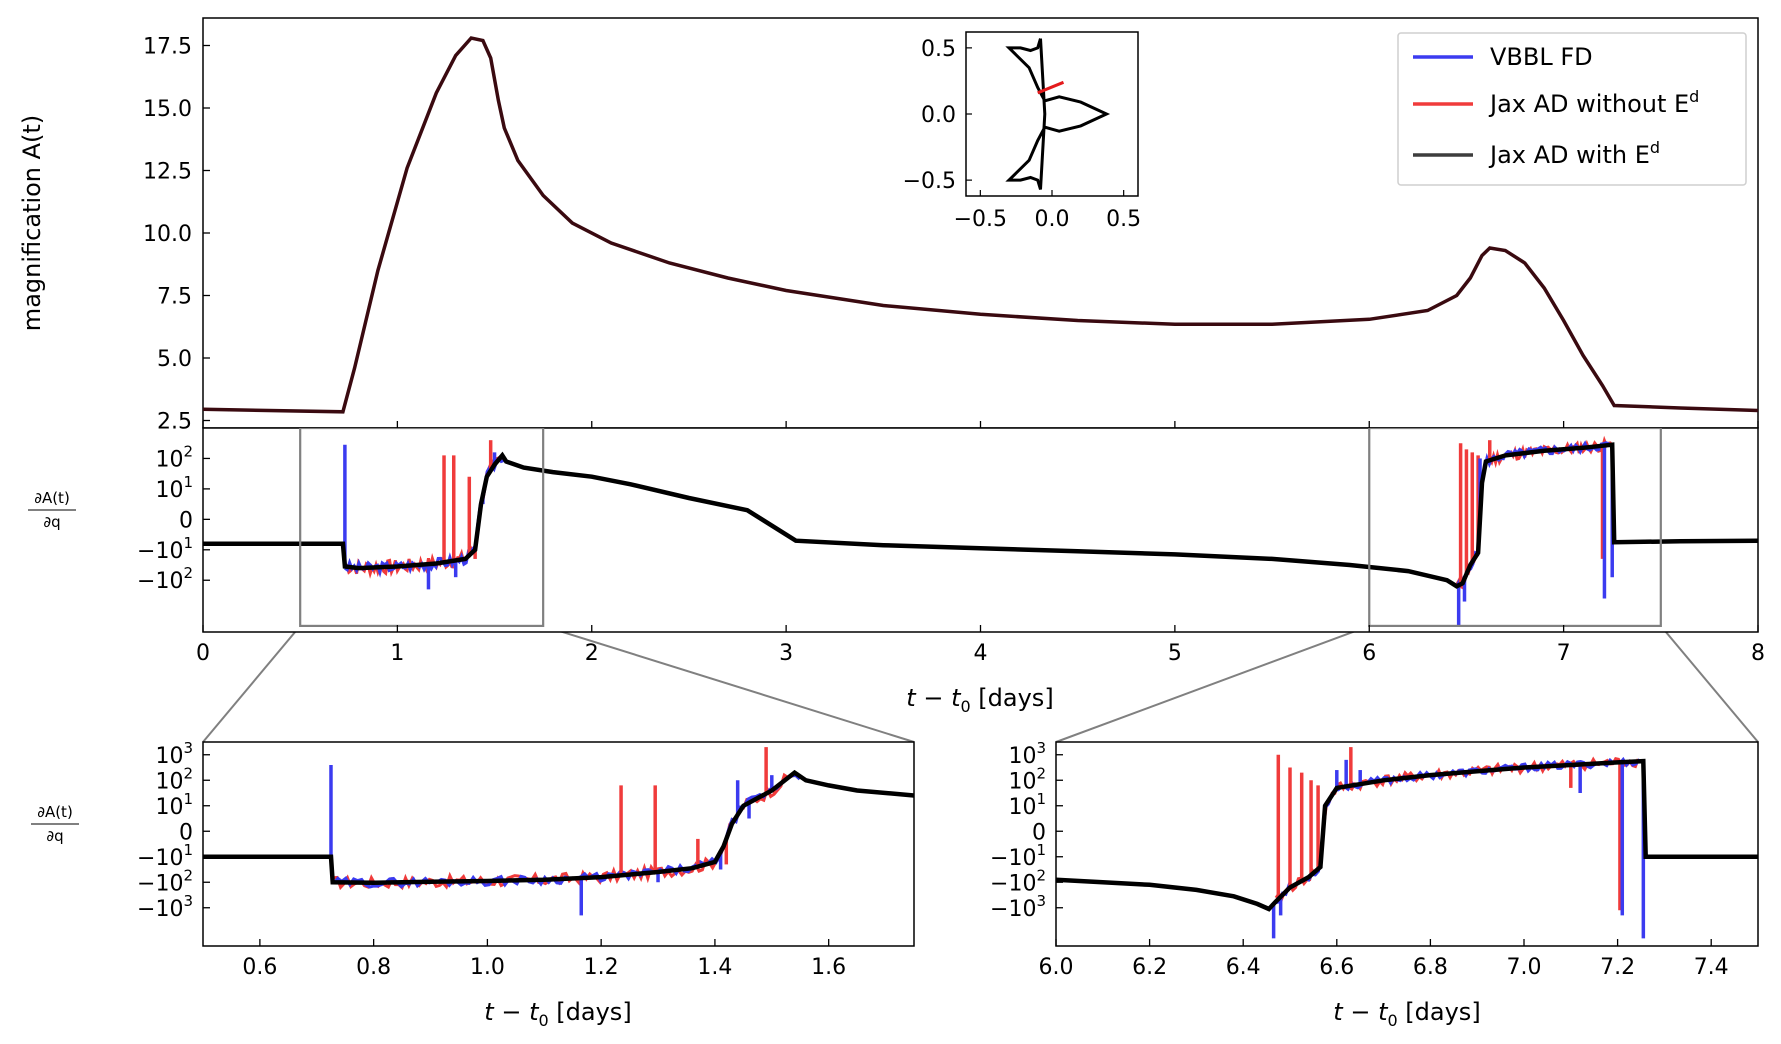 This screenshot has width=1781, height=1044. I want to click on inset-ticks: −0.5 0.0 0.5 −0.5 0.0 0.5, so click(1022, 134).